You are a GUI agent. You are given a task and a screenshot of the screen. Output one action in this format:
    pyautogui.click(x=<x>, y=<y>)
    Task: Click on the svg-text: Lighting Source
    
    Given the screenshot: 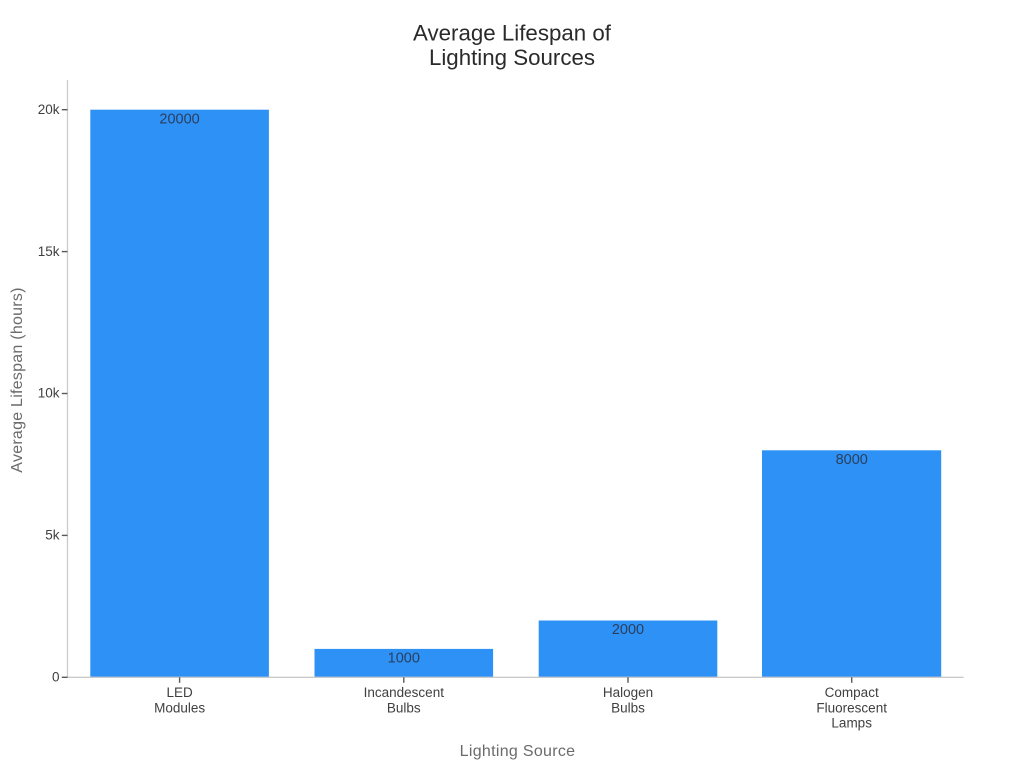 What is the action you would take?
    pyautogui.click(x=518, y=751)
    